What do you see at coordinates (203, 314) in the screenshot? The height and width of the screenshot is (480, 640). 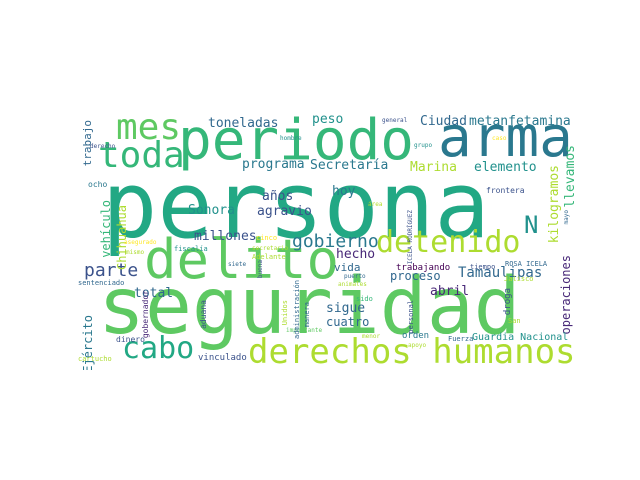 I see `word-aduana: aduana` at bounding box center [203, 314].